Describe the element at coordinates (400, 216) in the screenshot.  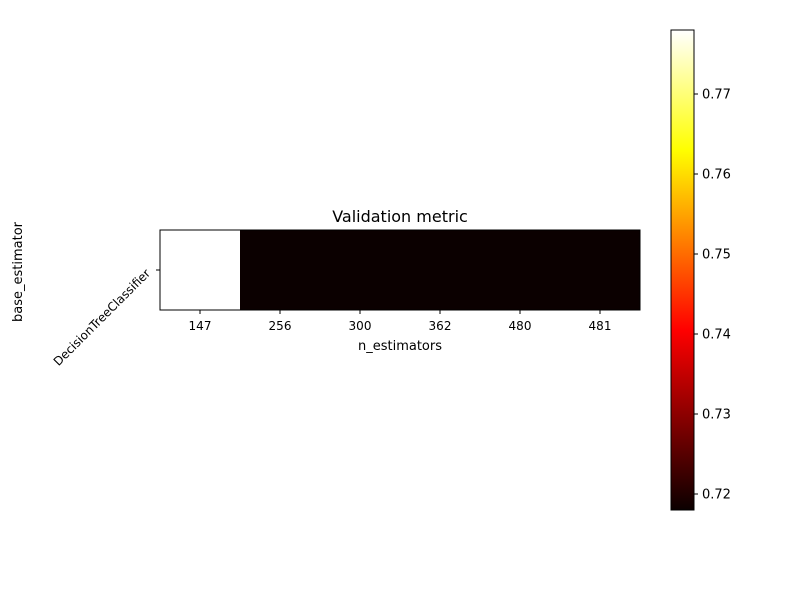
I see `chart-title: Validation metric` at that location.